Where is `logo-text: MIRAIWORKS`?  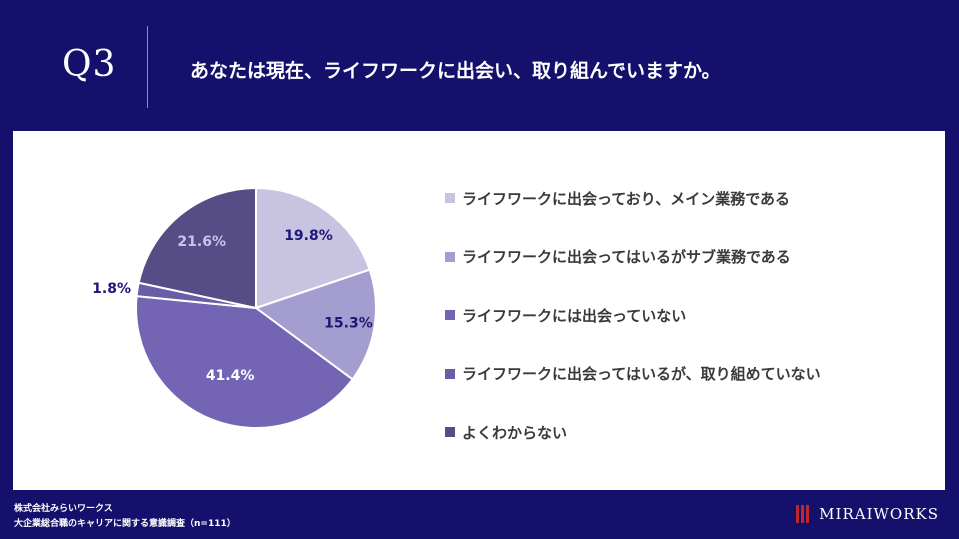
logo-text: MIRAIWORKS is located at coordinates (879, 514).